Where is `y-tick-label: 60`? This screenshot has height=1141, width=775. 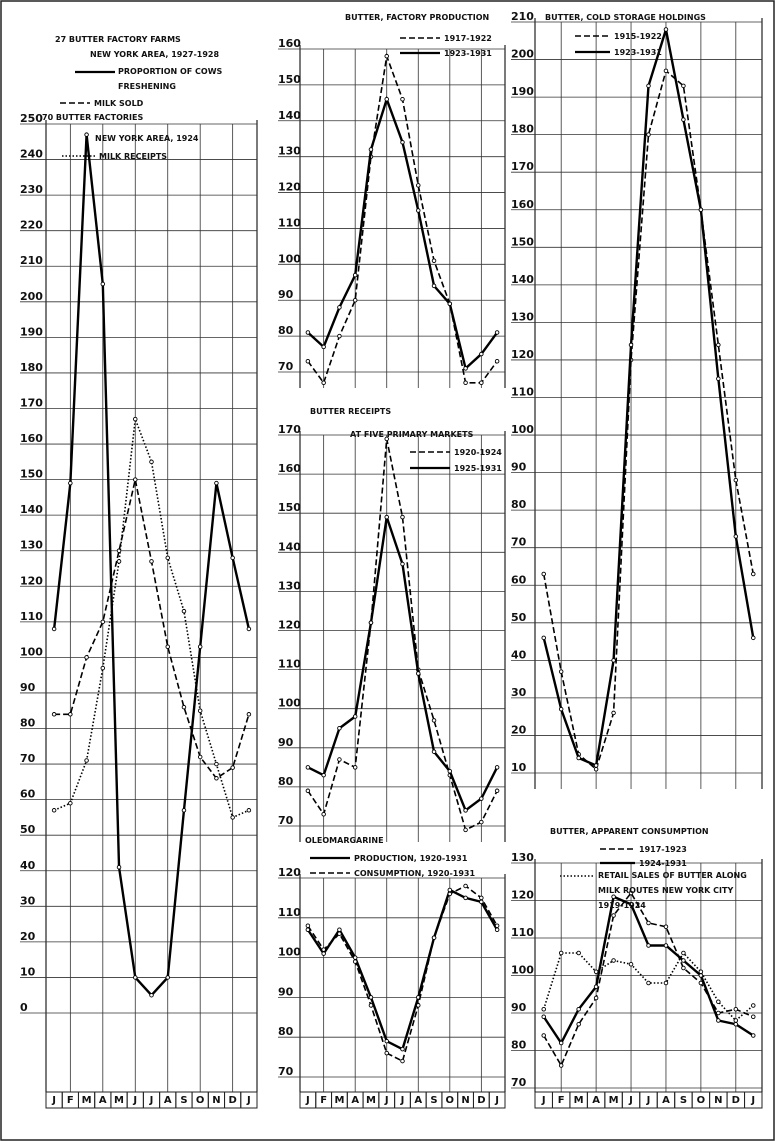 y-tick-label: 60 is located at coordinates (519, 579).